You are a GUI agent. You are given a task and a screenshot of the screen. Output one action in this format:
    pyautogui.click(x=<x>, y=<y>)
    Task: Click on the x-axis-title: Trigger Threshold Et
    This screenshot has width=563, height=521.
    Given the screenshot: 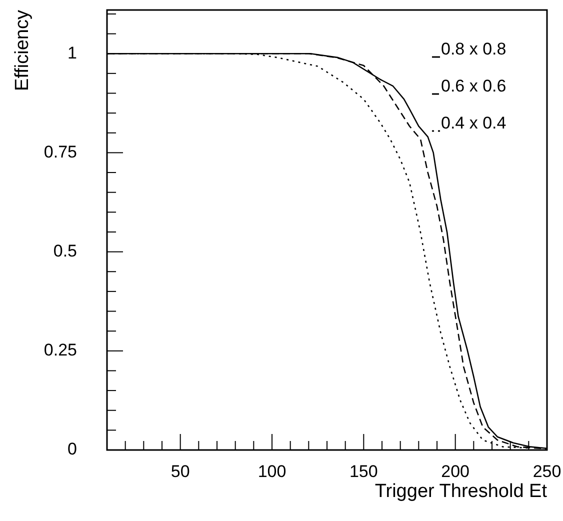 What is the action you would take?
    pyautogui.click(x=461, y=491)
    